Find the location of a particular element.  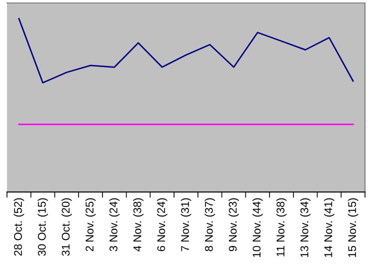

x-tick-label: 11 Nov. (38) is located at coordinates (281, 227).